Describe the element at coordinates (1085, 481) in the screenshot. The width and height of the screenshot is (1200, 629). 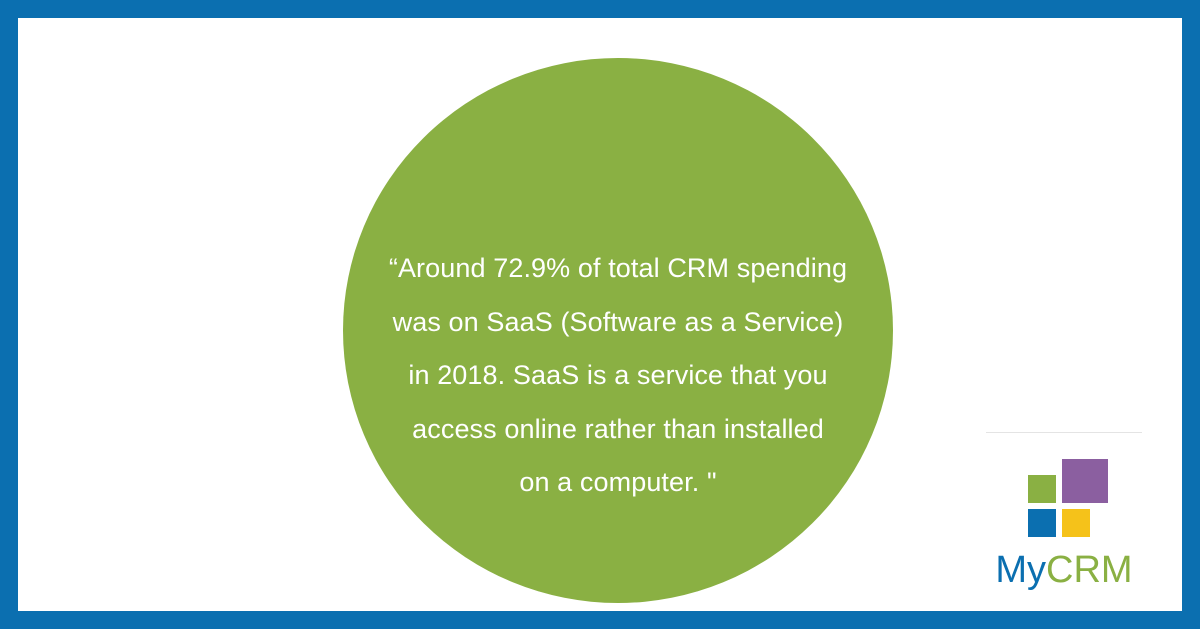
I see `logo-purple-square` at that location.